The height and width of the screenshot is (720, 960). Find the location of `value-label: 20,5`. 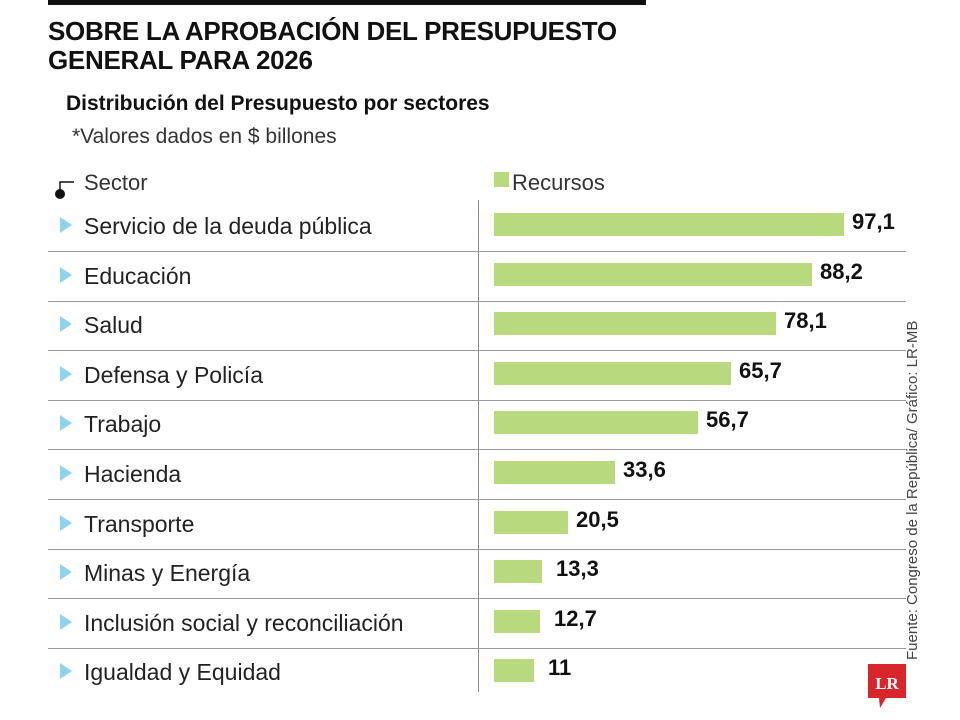

value-label: 20,5 is located at coordinates (597, 519).